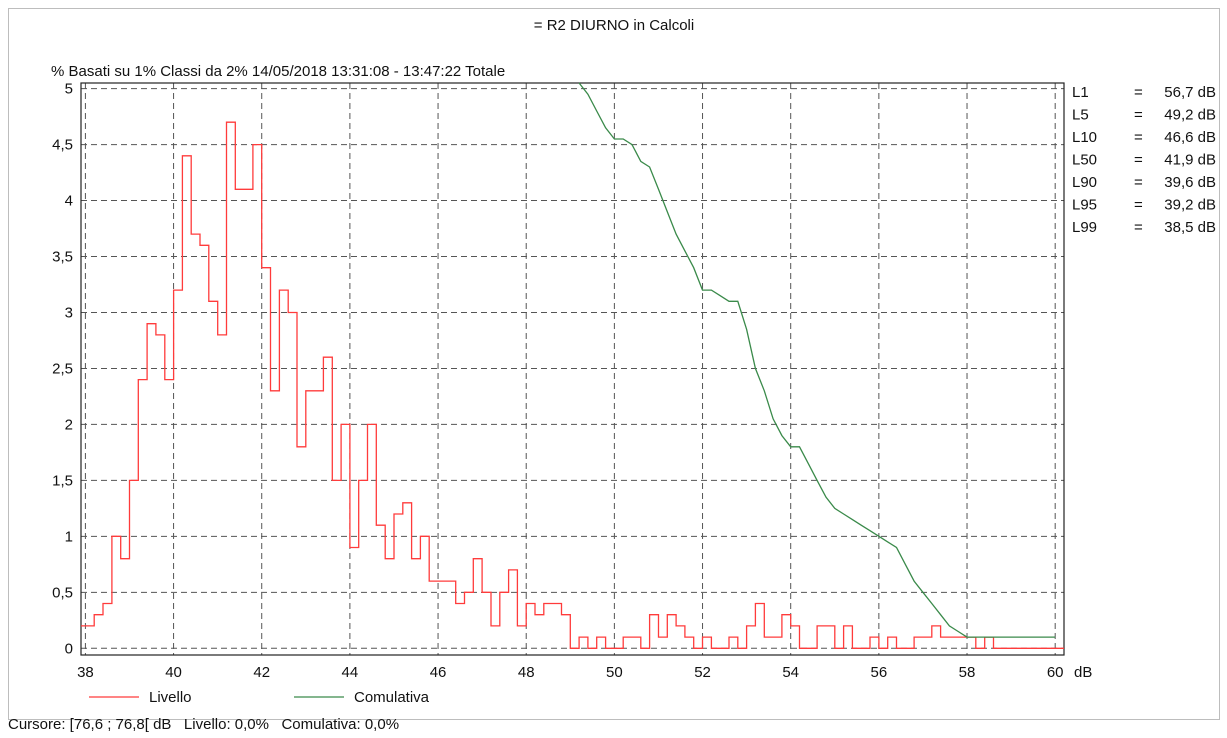  Describe the element at coordinates (1084, 160) in the screenshot. I see `percentile-label: L50` at that location.